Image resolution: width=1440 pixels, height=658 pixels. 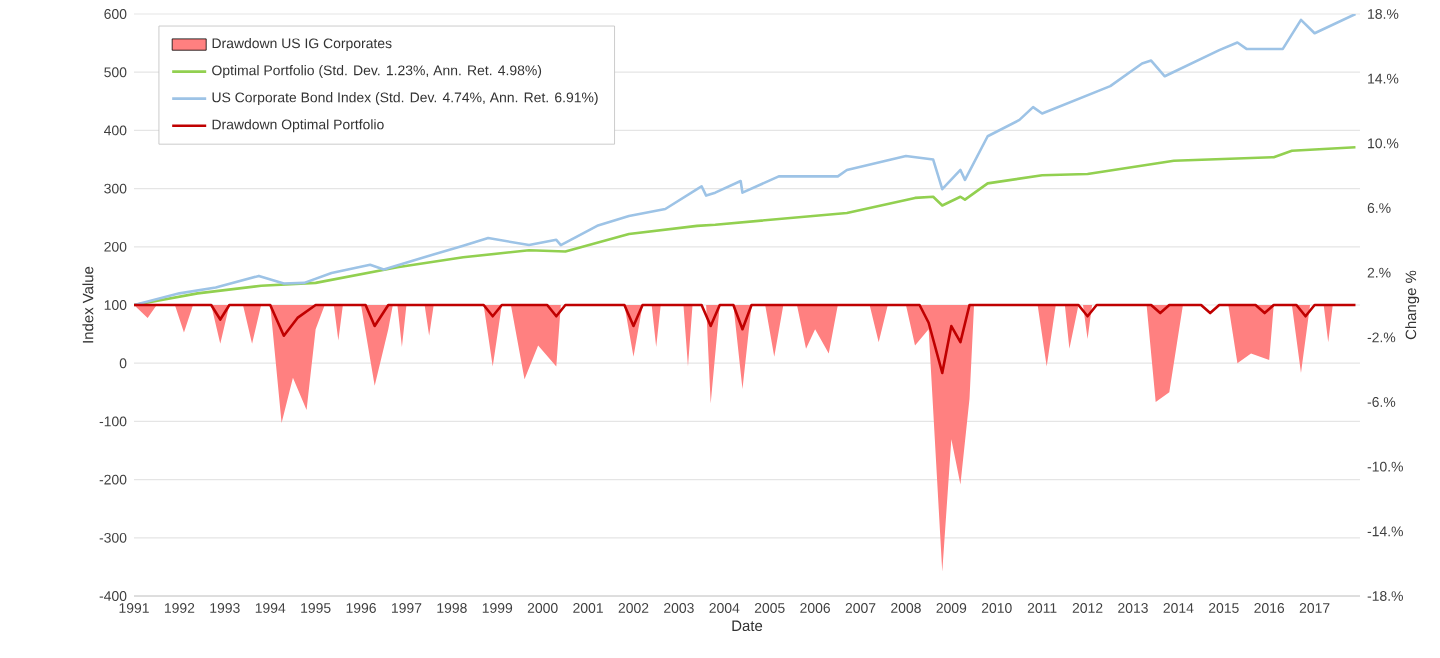 What do you see at coordinates (745, 339) in the screenshot?
I see `line-series` at bounding box center [745, 339].